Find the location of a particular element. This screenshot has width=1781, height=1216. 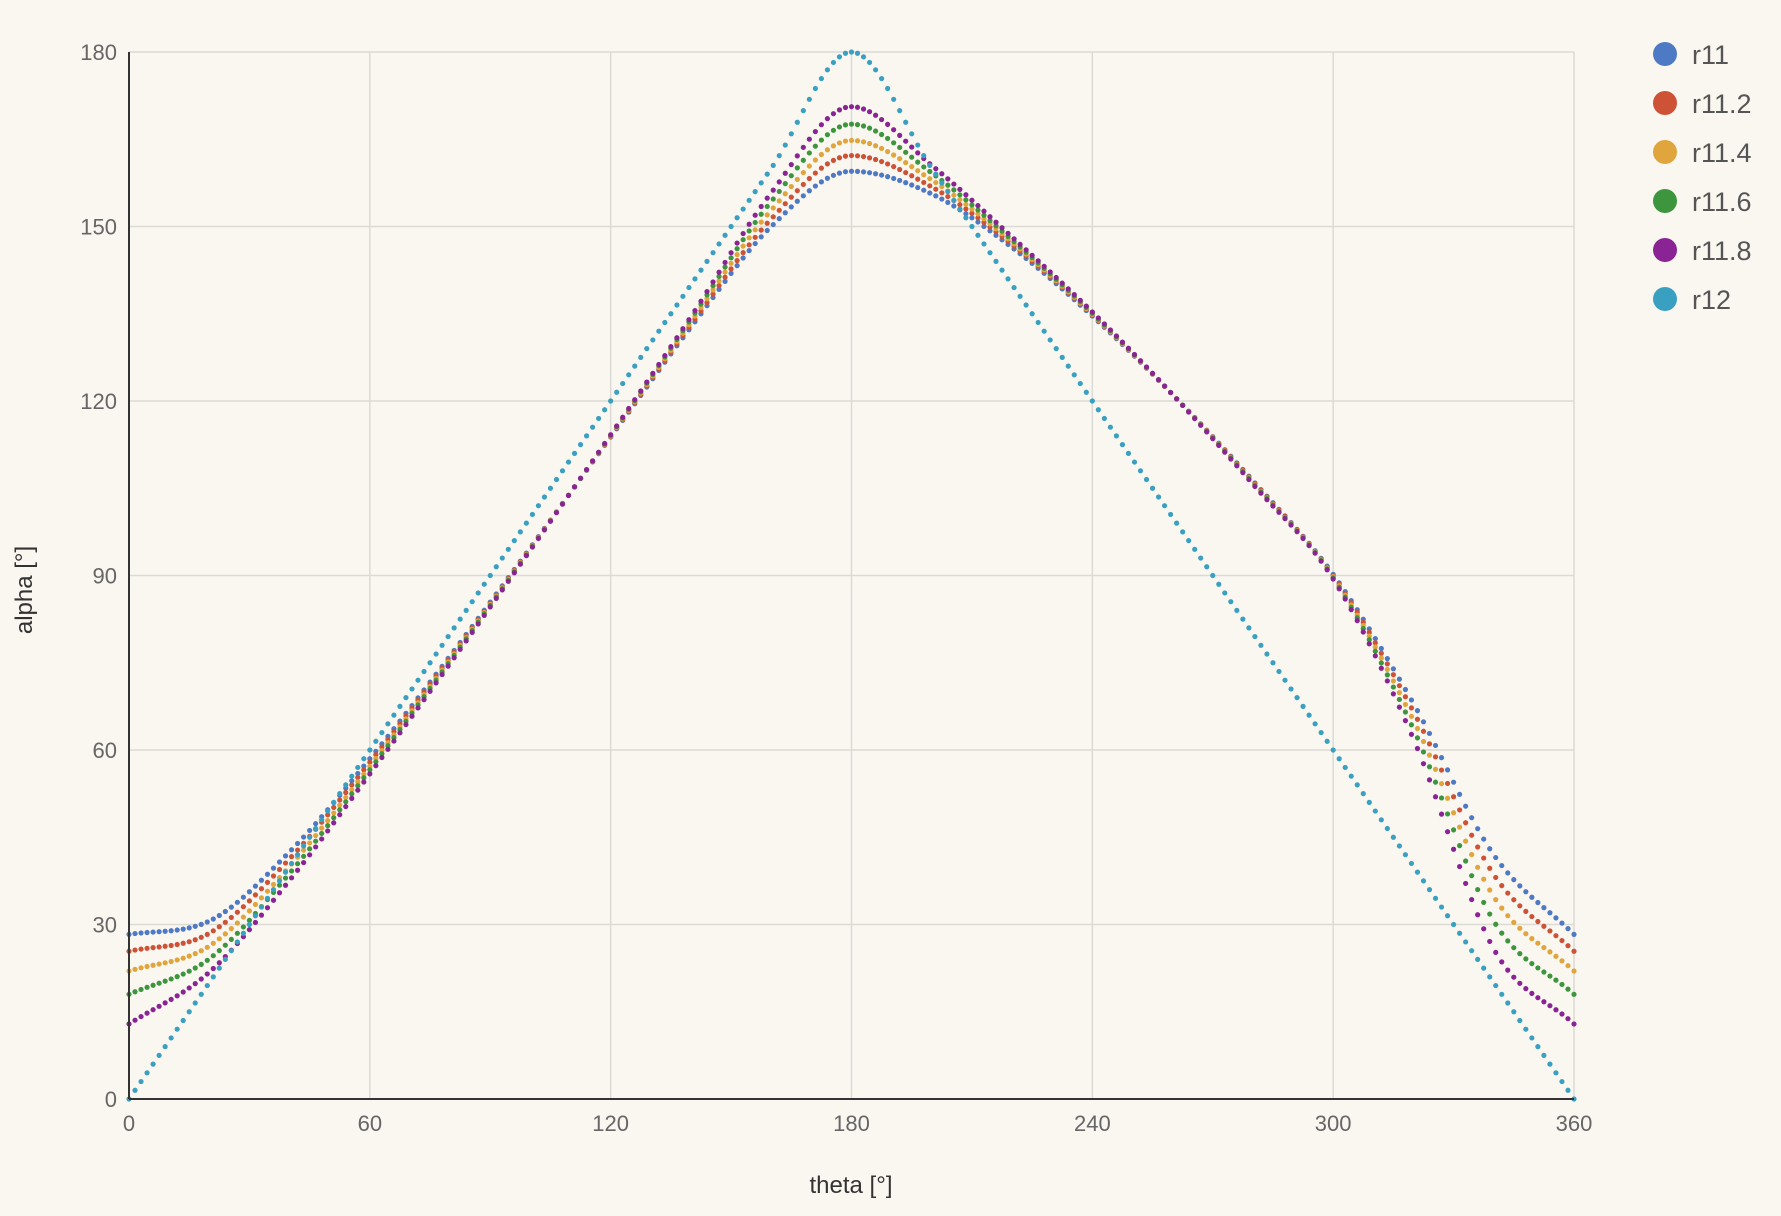

y-tick-label: 90 is located at coordinates (105, 576).